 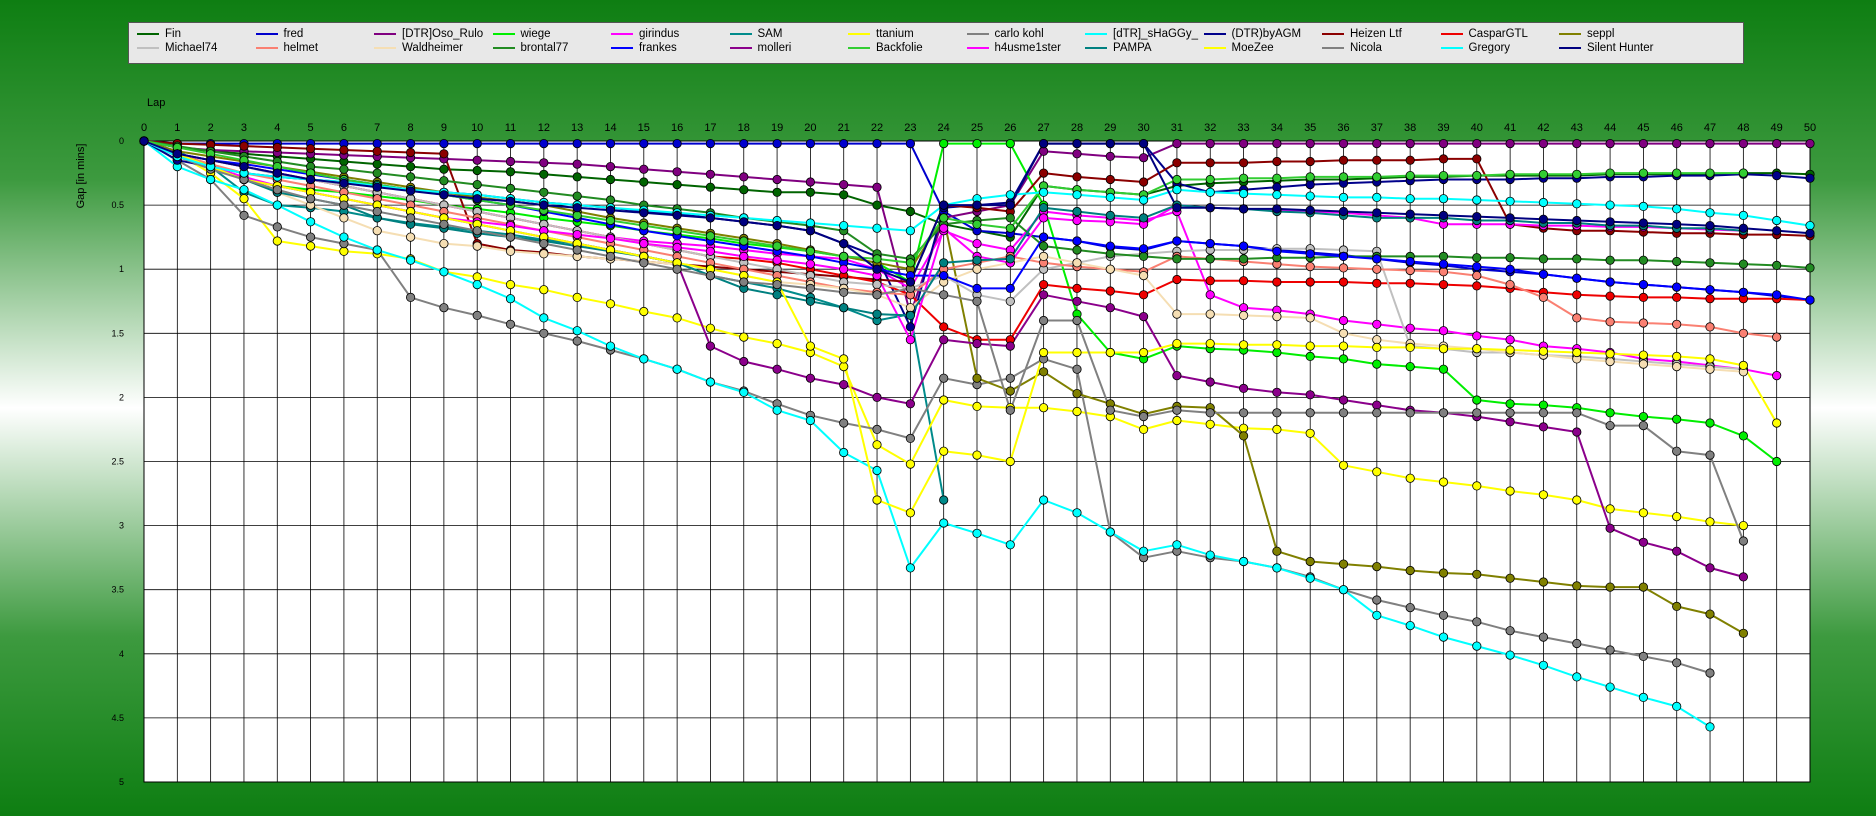 I want to click on y-axis-label: Gap [in mins], so click(x=81, y=176).